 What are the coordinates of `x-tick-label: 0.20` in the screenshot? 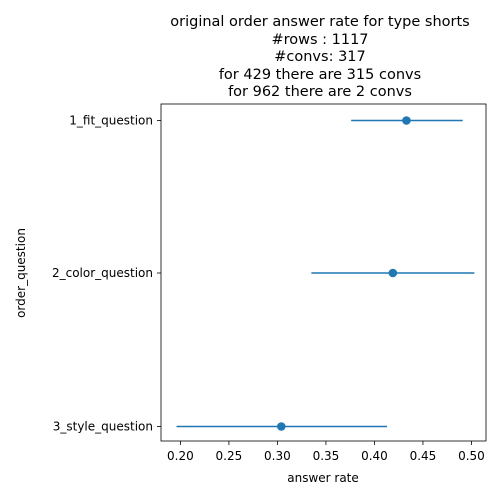 It's located at (180, 456).